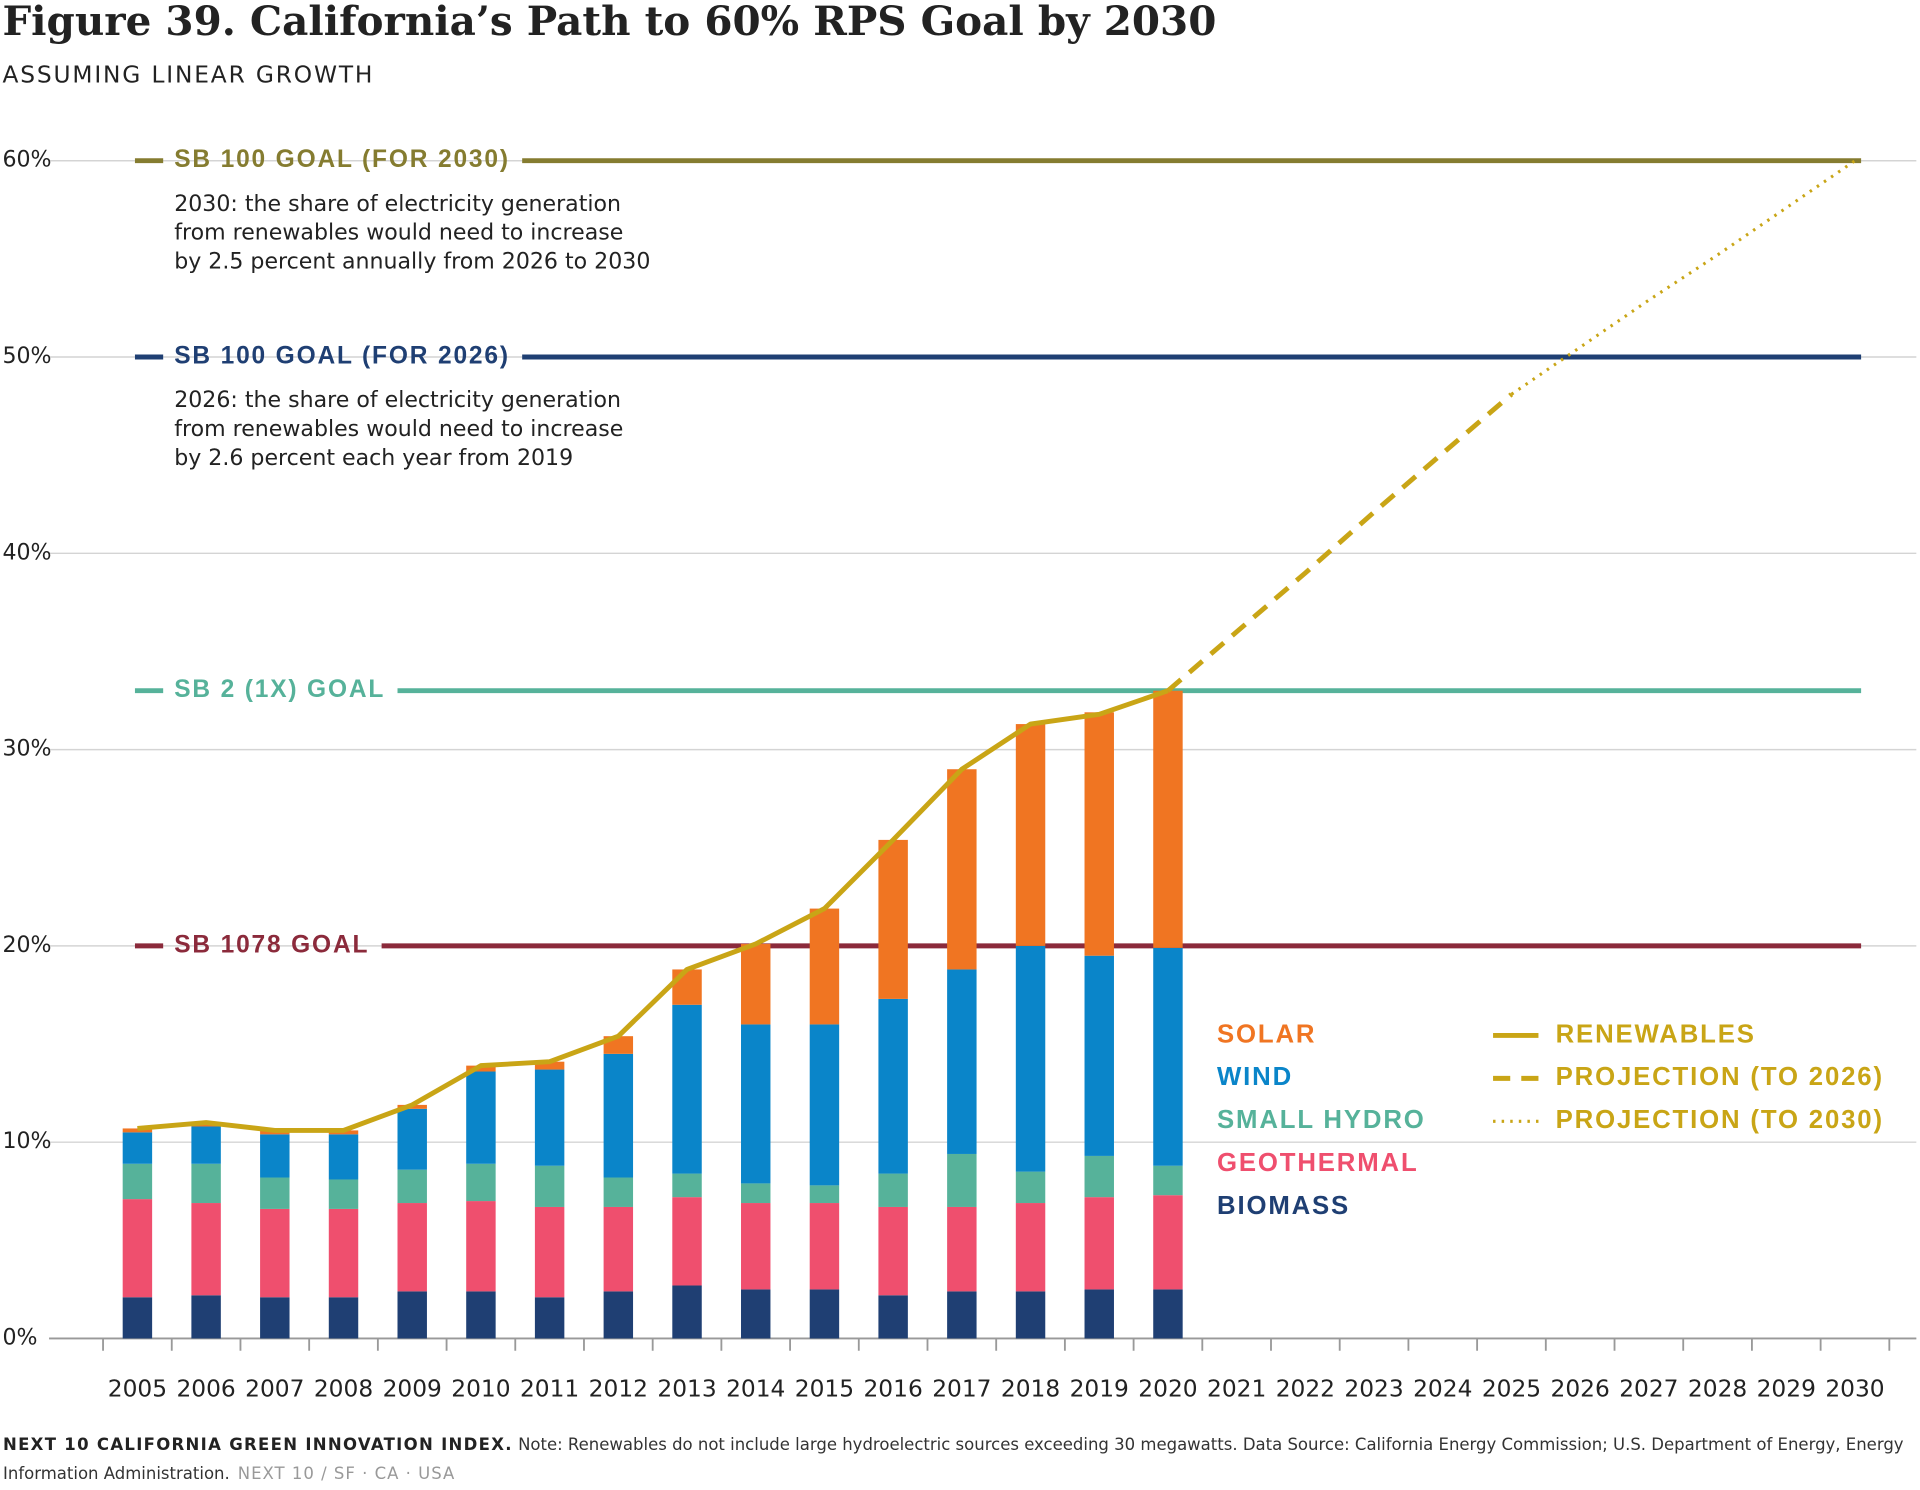 This screenshot has height=1490, width=1920. Describe the element at coordinates (1099, 1389) in the screenshot. I see `x-tick-label: 2019` at that location.